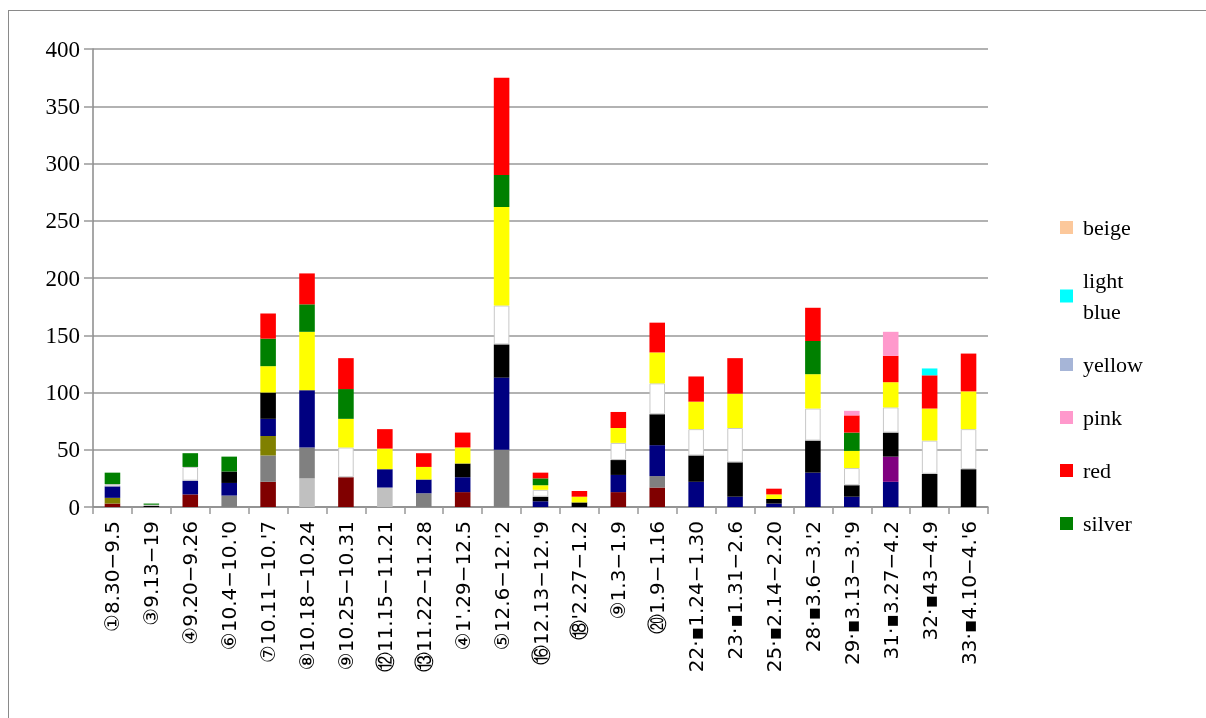 This screenshot has height=718, width=1206. What do you see at coordinates (735, 590) in the screenshot?
I see `x-tick-label: 23·▪1.31−2.6` at bounding box center [735, 590].